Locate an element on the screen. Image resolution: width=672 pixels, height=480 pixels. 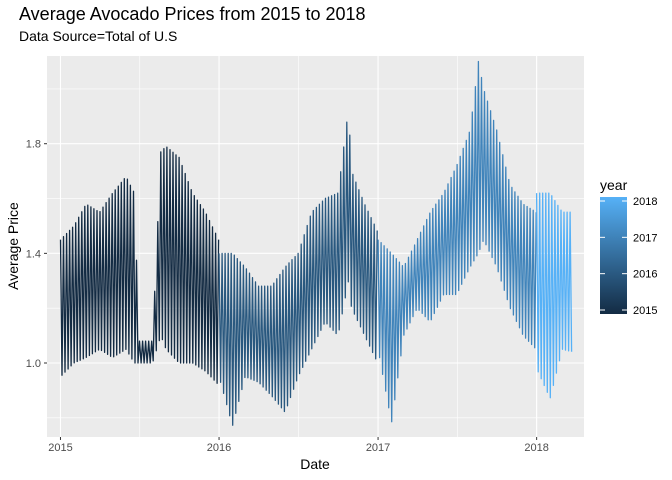
chart-subtitle: Data Source=Total of U.S is located at coordinates (98, 36).